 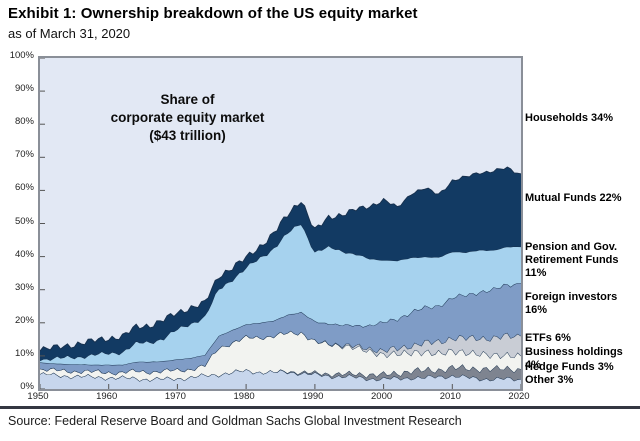 What do you see at coordinates (572, 259) in the screenshot?
I see `series-label: Pension and Gov. Retirement Funds 11%` at bounding box center [572, 259].